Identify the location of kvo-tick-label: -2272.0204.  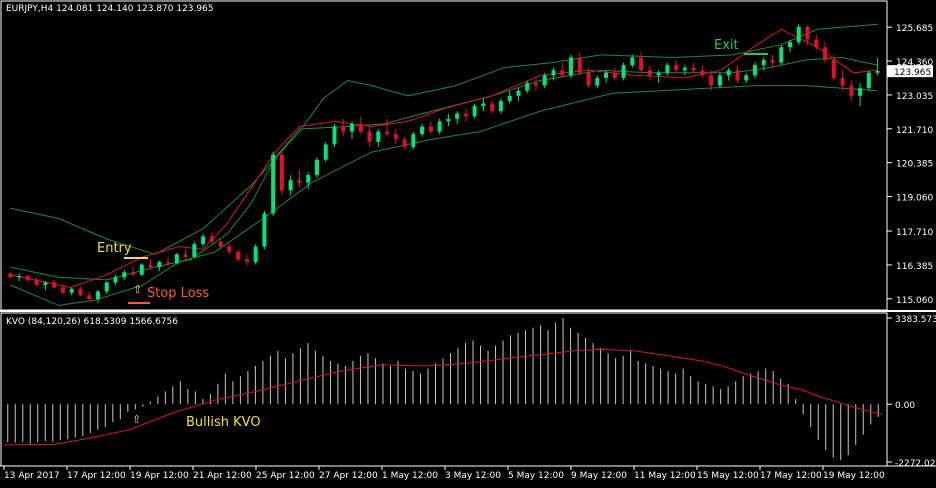
(915, 464).